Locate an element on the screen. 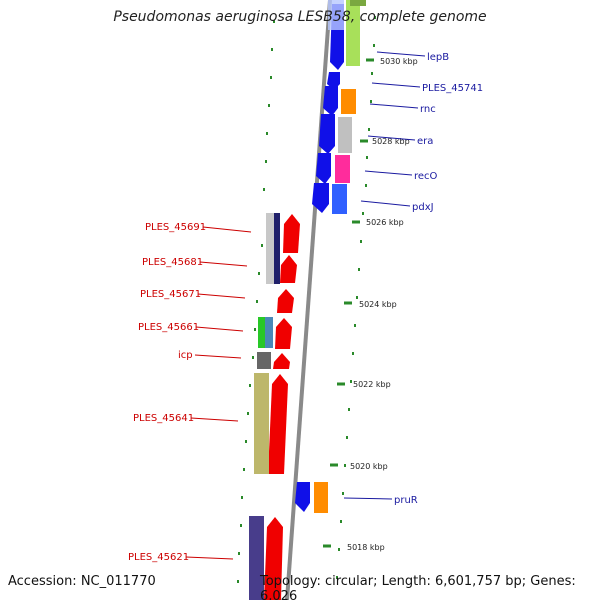  cds-PLES_45691-navy is located at coordinates (277, 248).